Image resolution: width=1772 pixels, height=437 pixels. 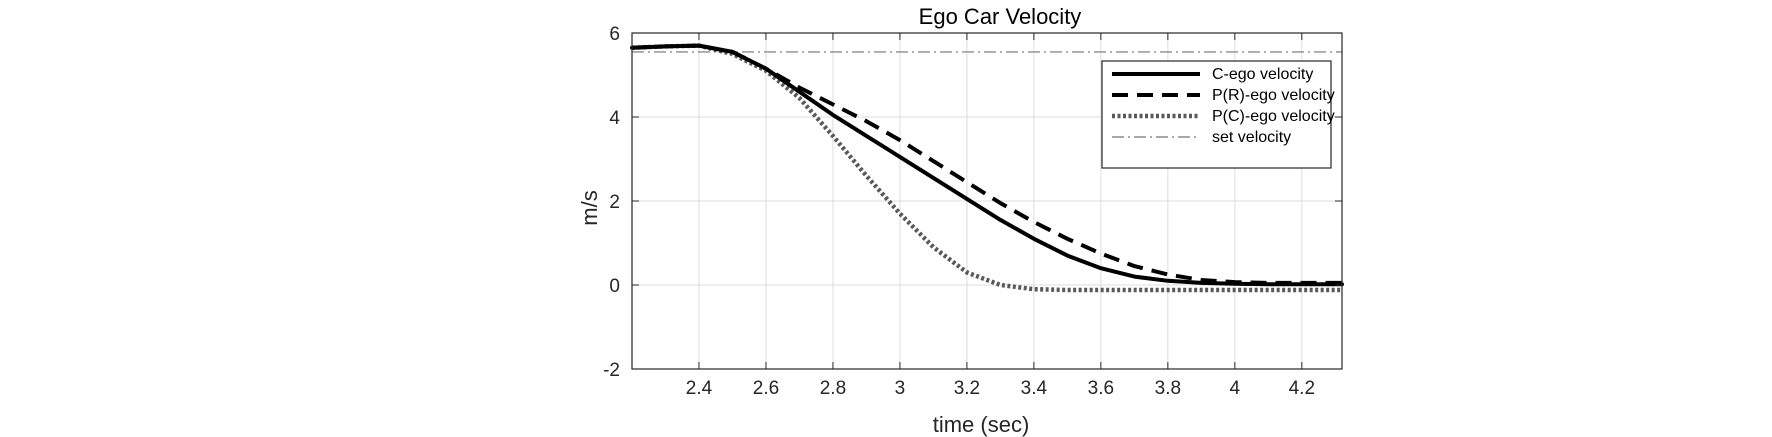 I want to click on legend-label: set velocity, so click(x=1251, y=137).